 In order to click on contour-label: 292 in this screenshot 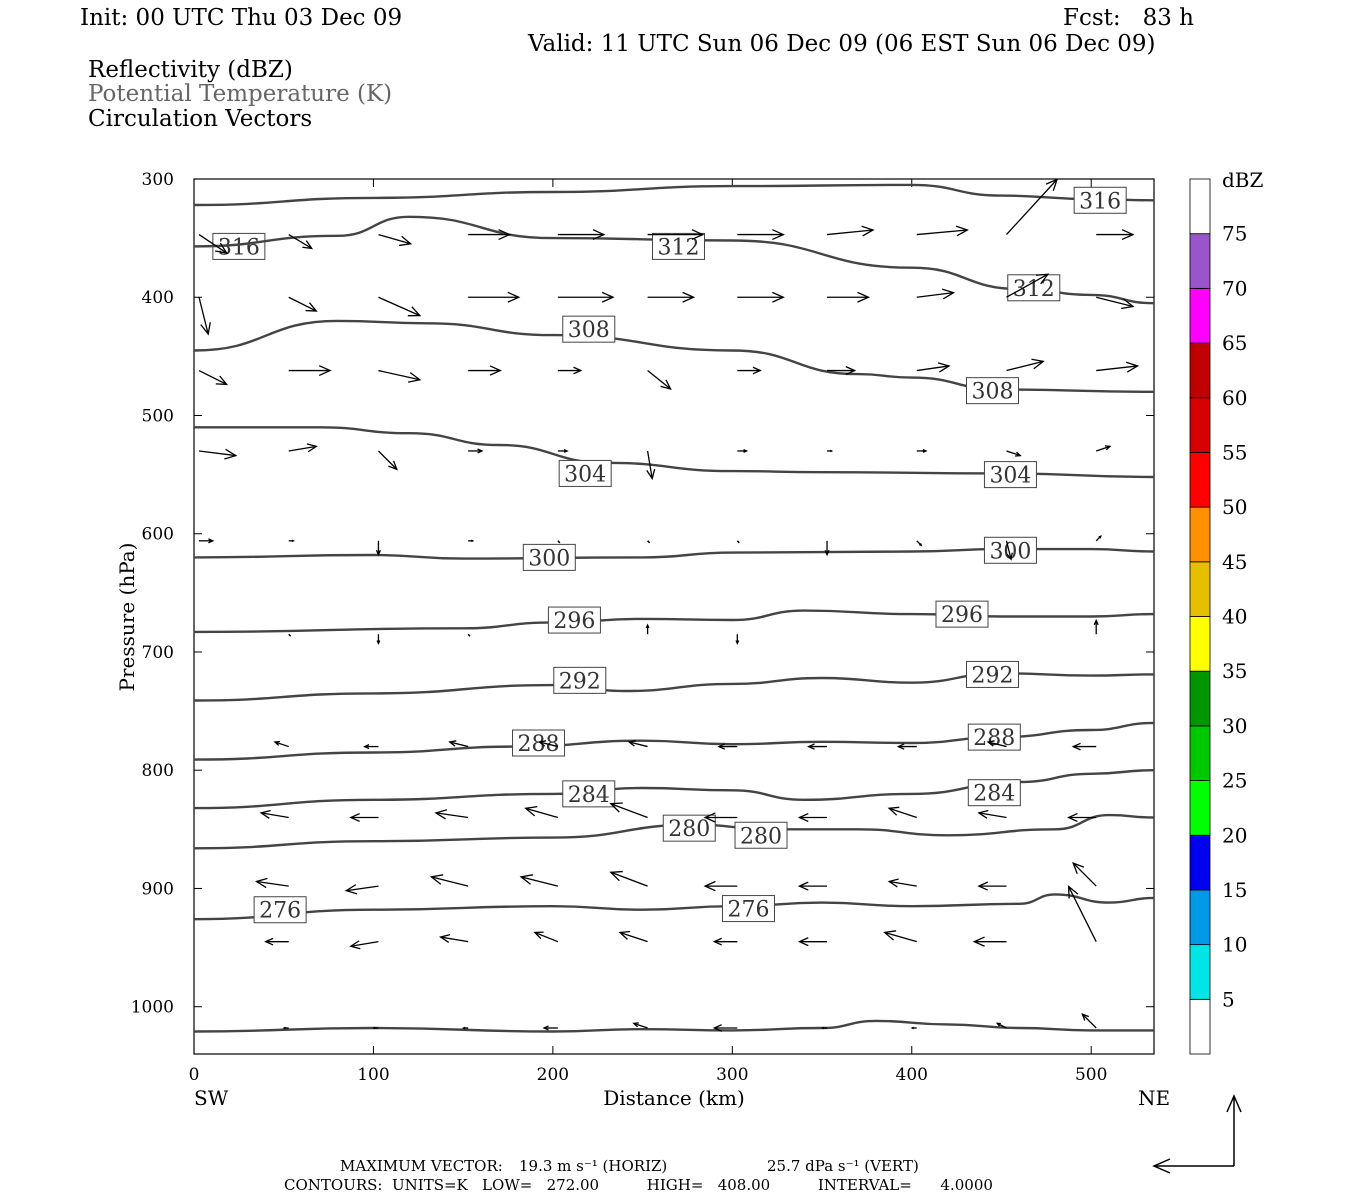, I will do `click(580, 681)`.